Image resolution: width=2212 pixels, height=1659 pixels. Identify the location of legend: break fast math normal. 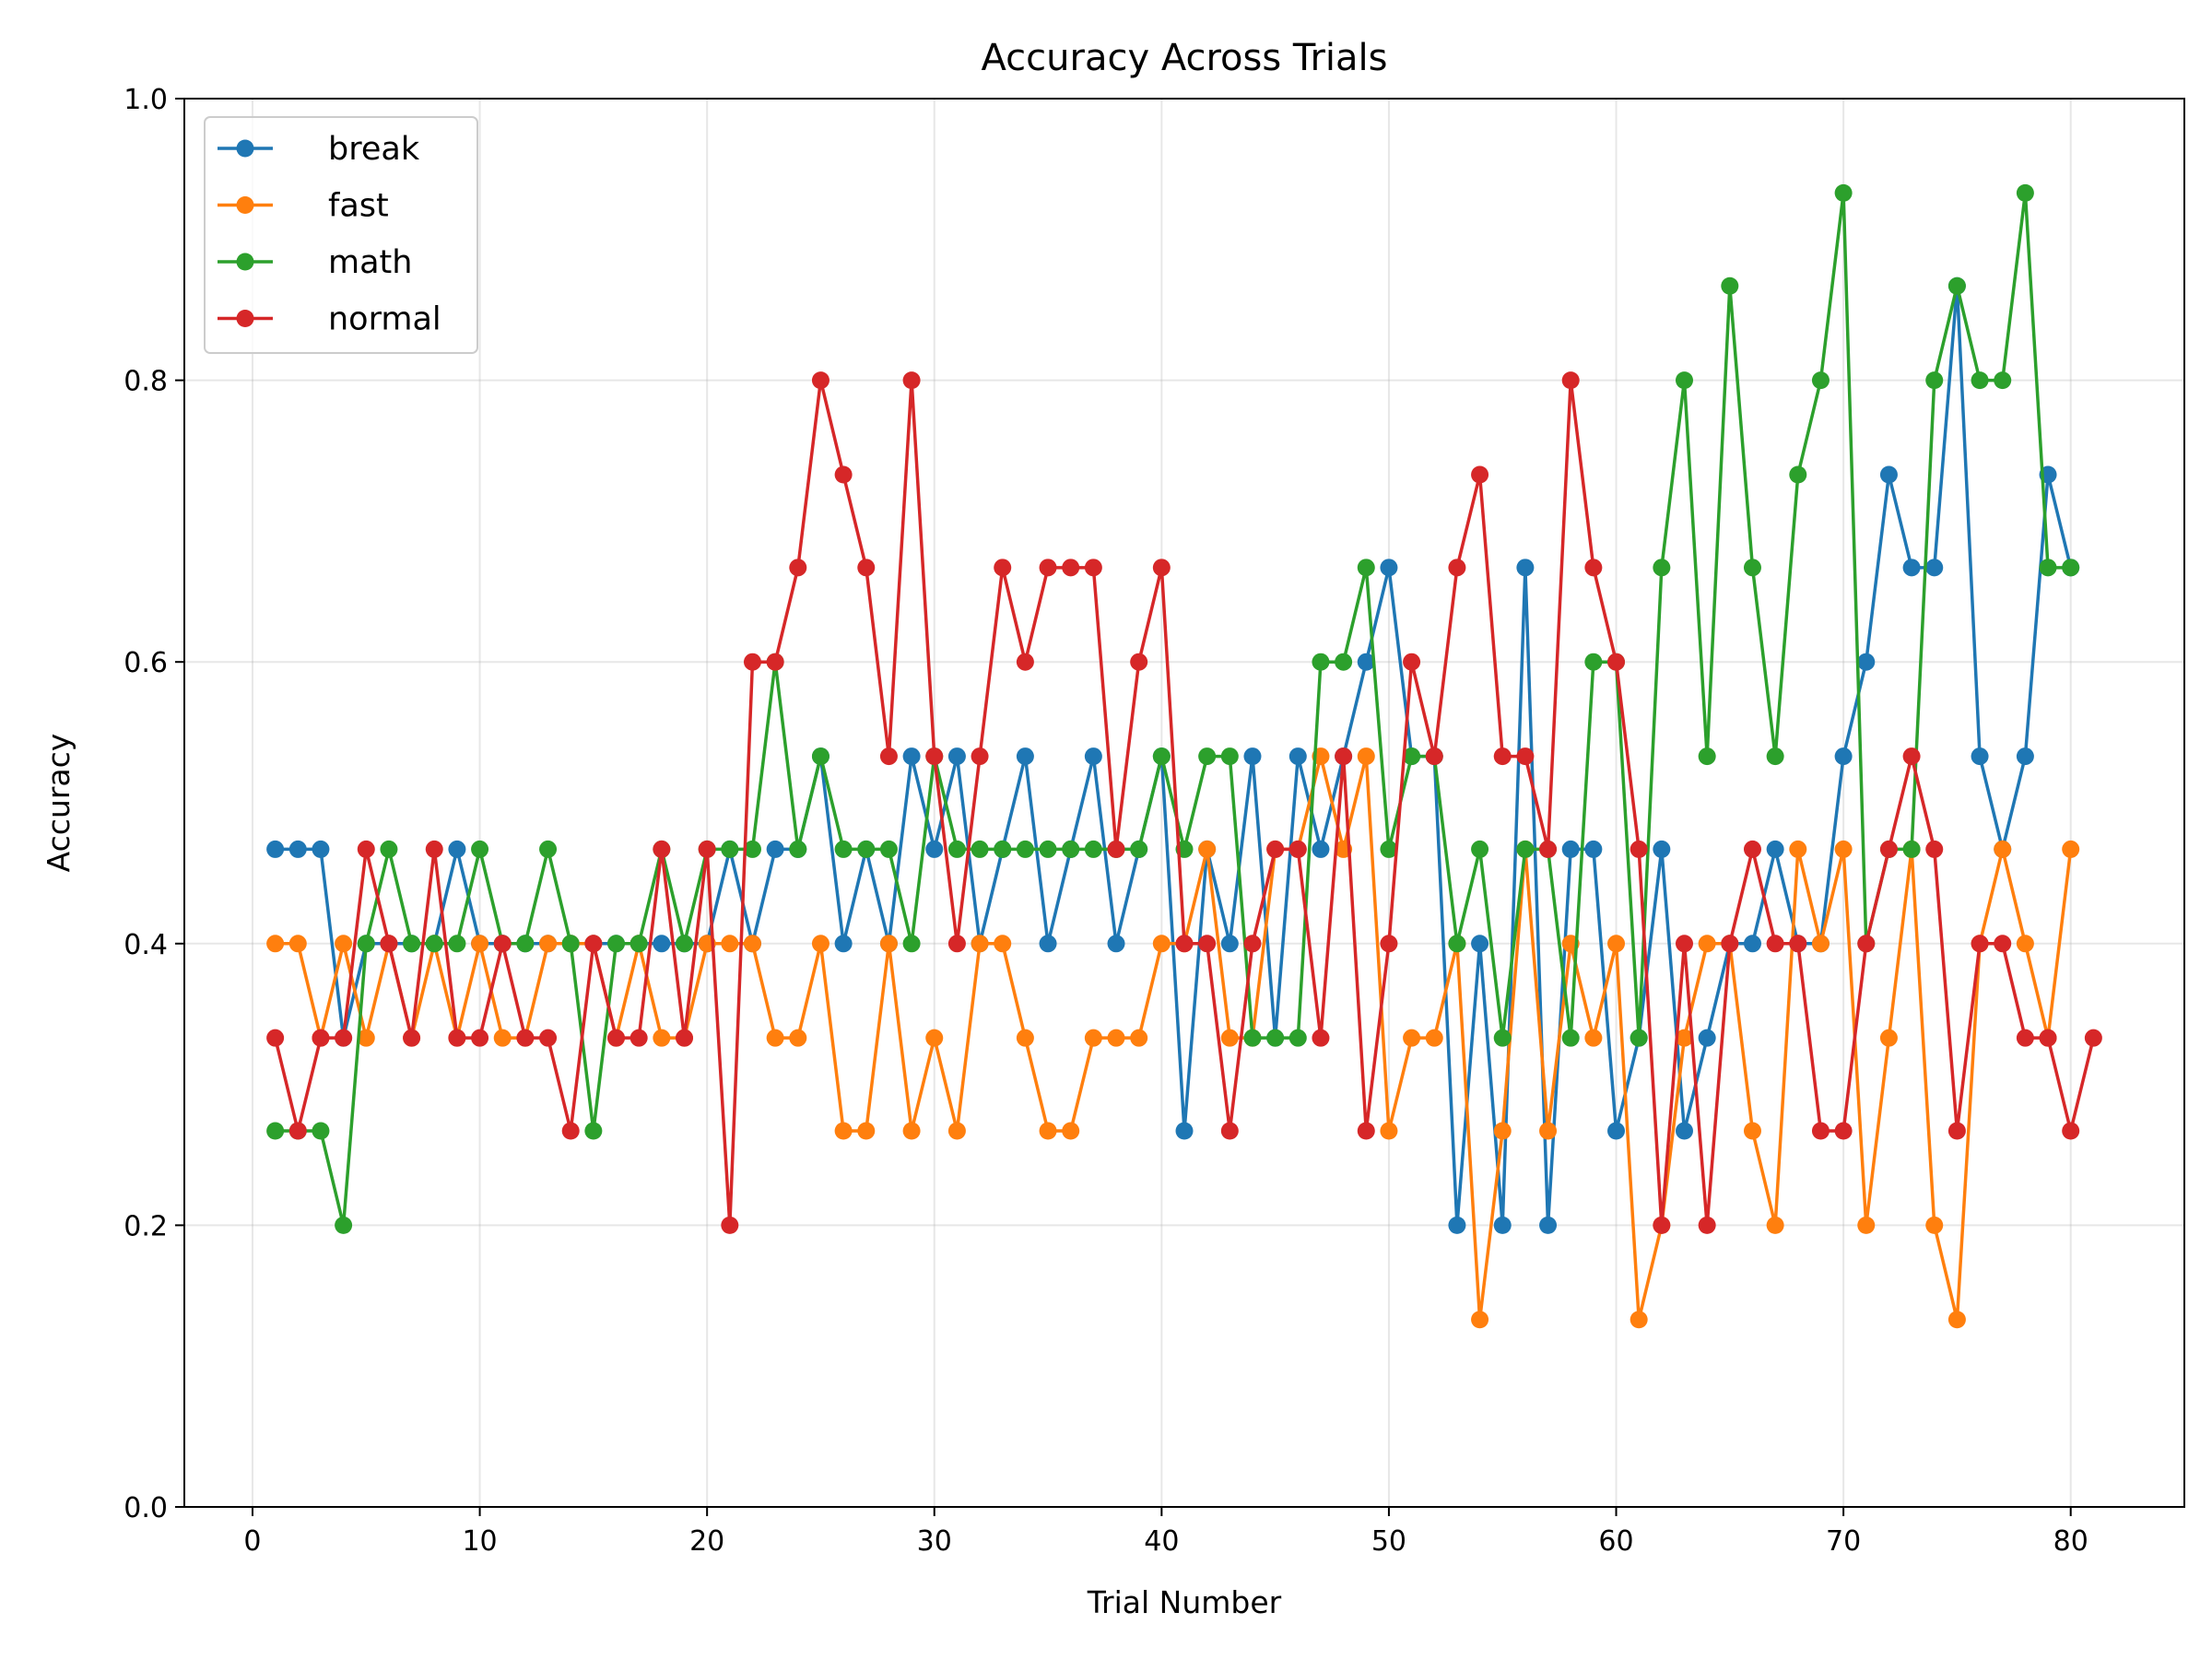
(341, 235).